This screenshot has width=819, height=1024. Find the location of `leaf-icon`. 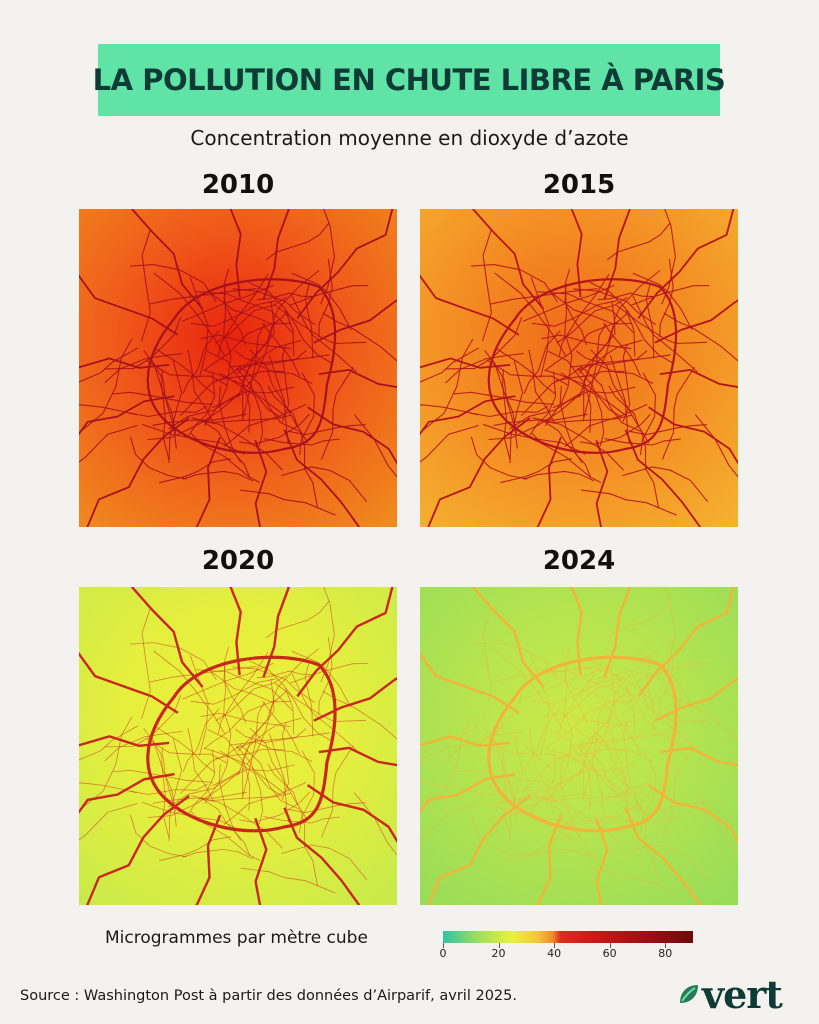

leaf-icon is located at coordinates (689, 994).